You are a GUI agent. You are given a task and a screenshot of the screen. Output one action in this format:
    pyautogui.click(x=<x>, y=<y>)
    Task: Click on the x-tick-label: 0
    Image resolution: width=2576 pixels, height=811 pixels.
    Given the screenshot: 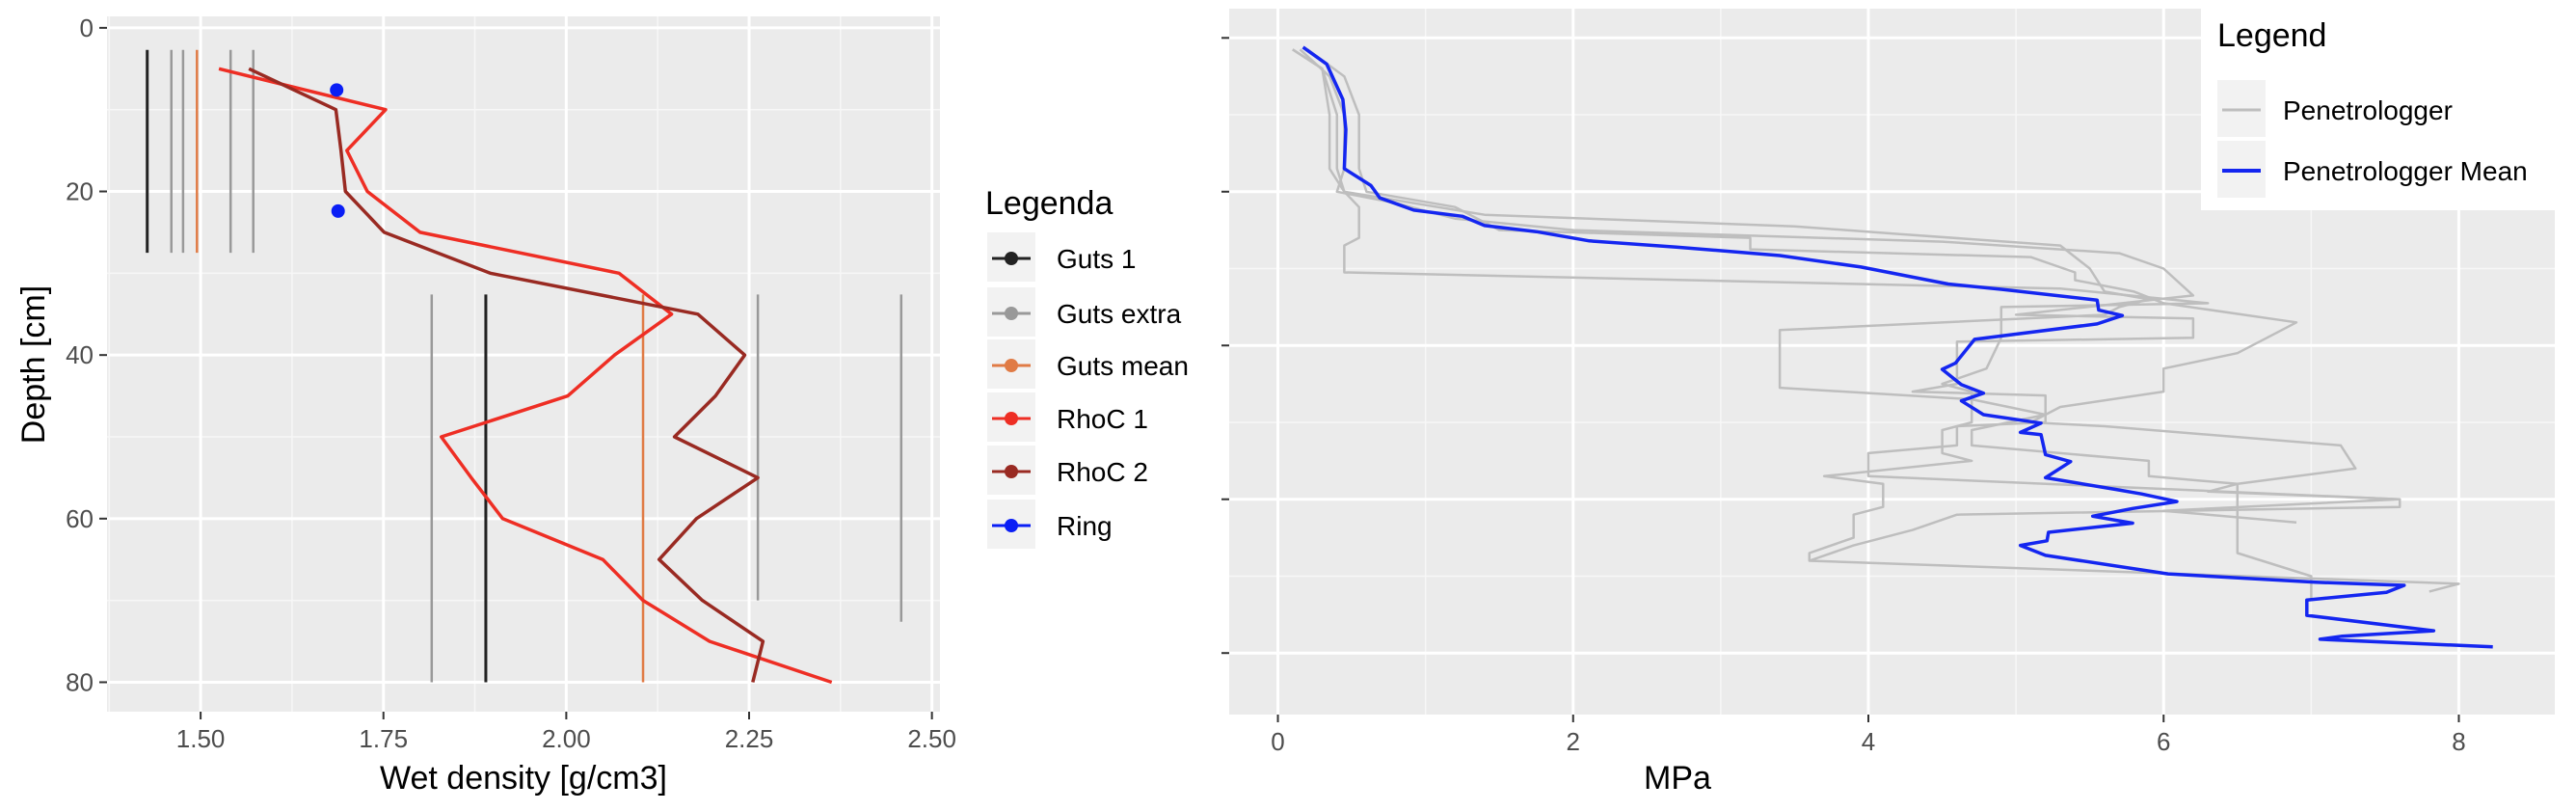 What is the action you would take?
    pyautogui.click(x=1278, y=741)
    